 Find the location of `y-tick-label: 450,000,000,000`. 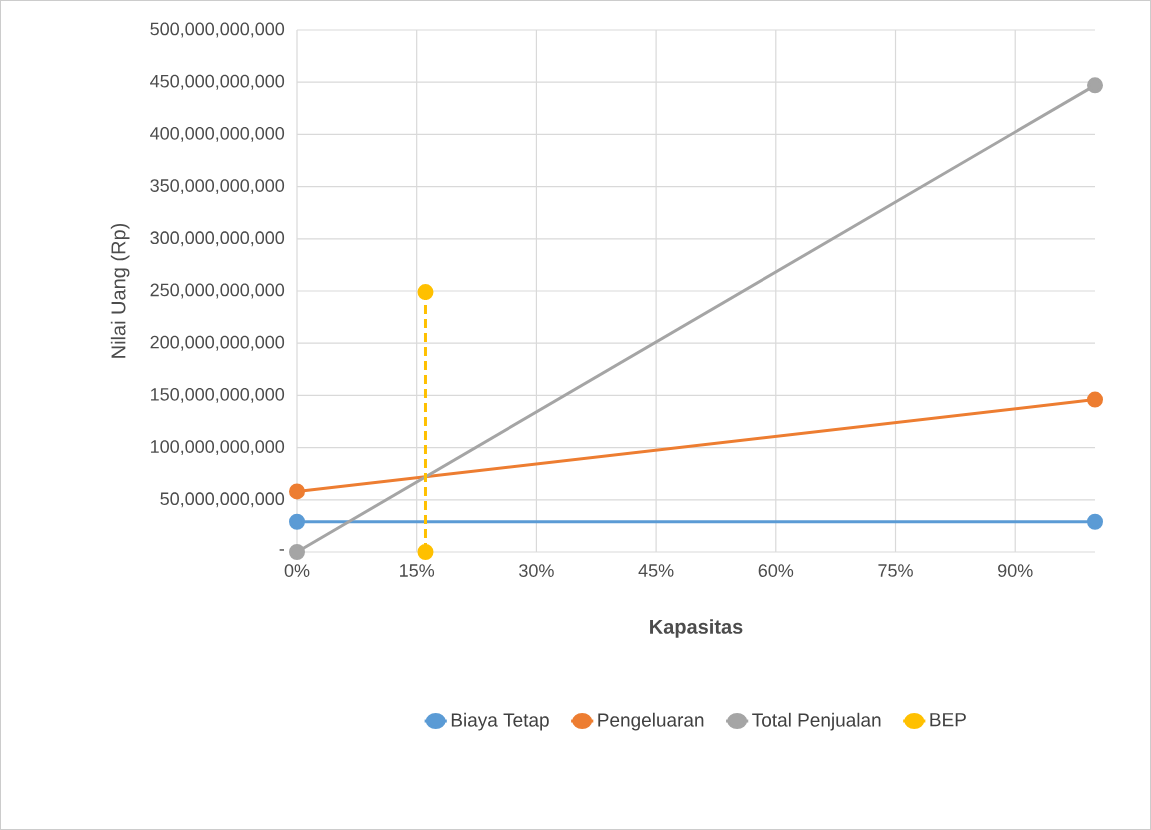

y-tick-label: 450,000,000,000 is located at coordinates (217, 82).